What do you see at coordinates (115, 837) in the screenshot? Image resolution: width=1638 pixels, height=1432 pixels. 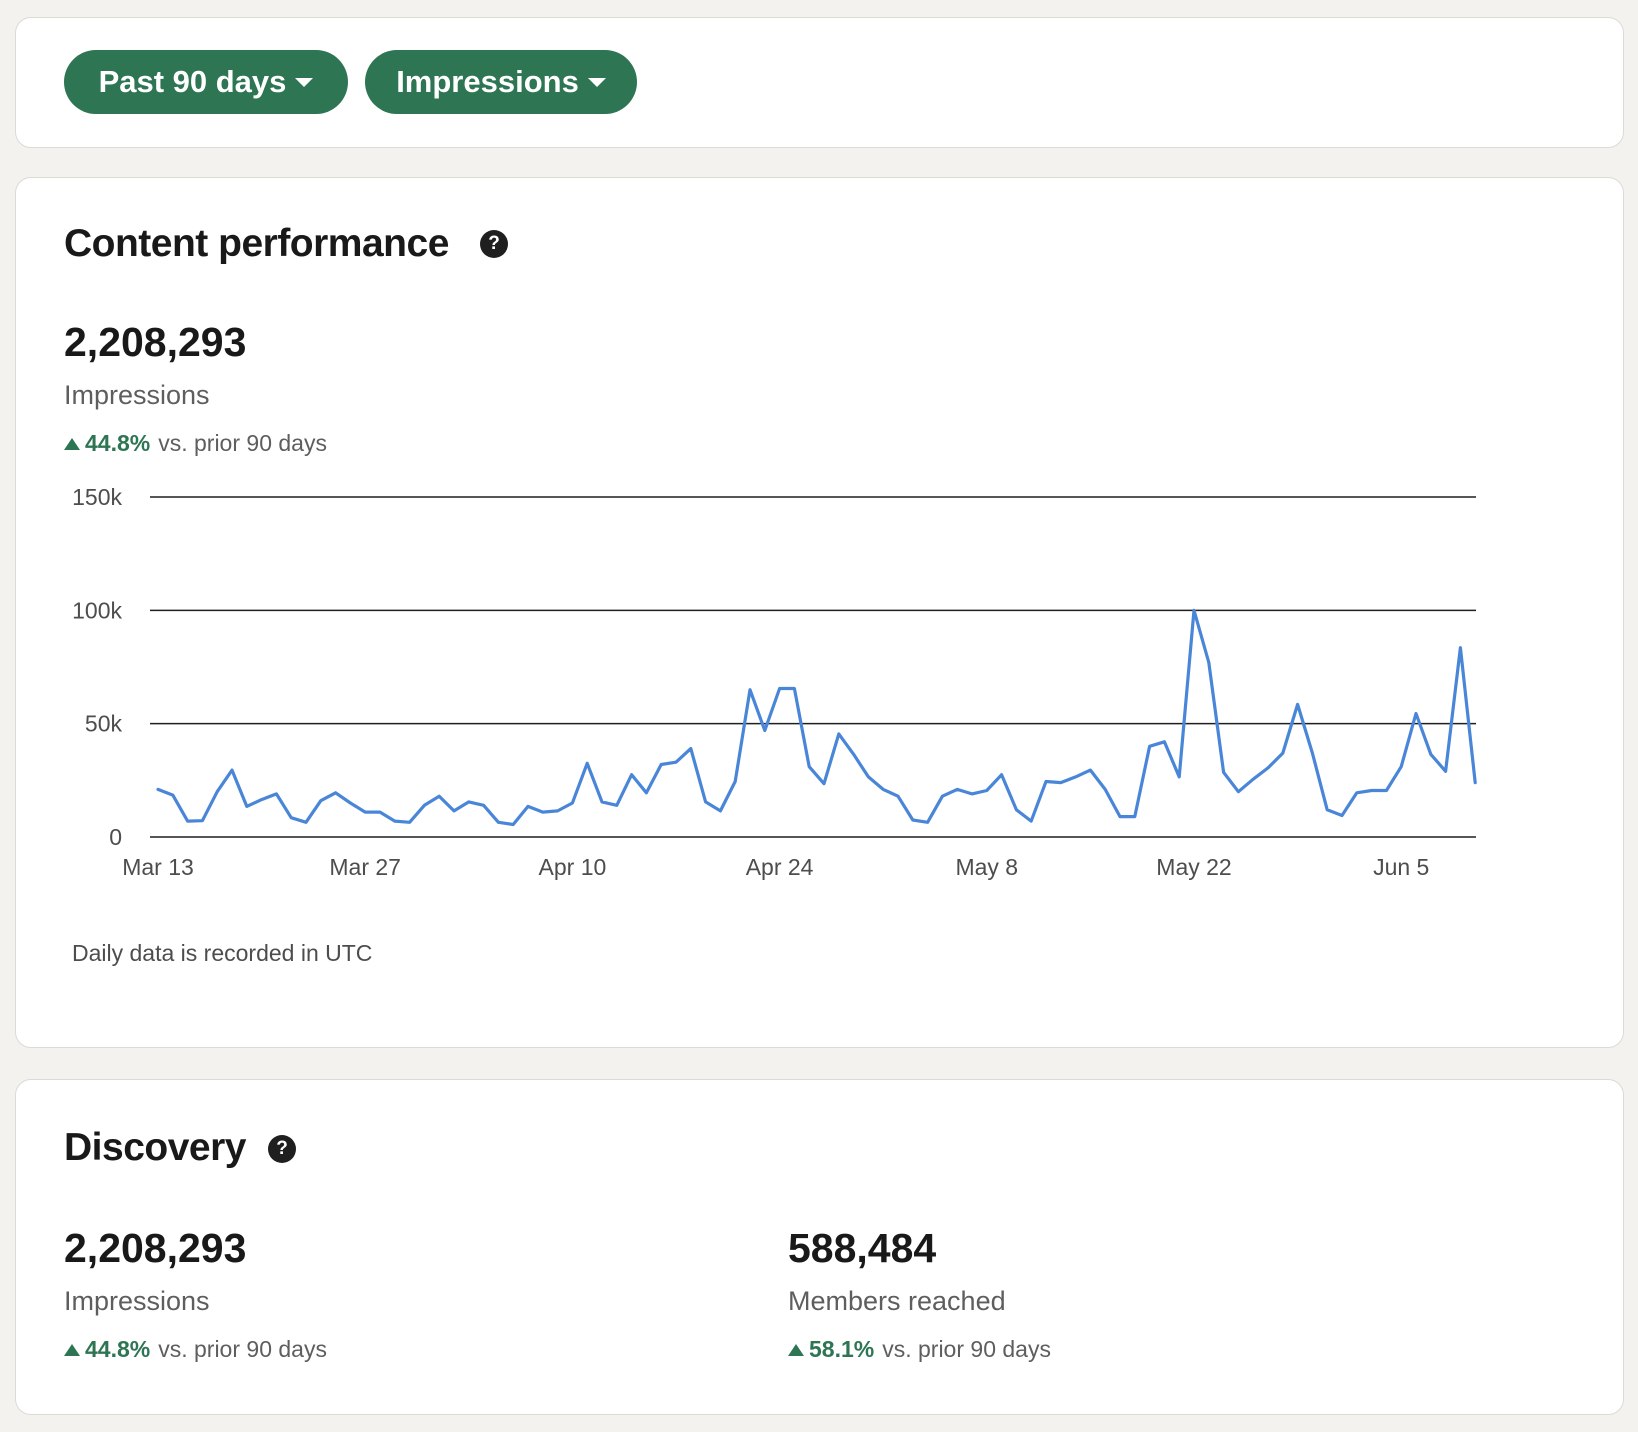 I see `y-tick-label: 0` at bounding box center [115, 837].